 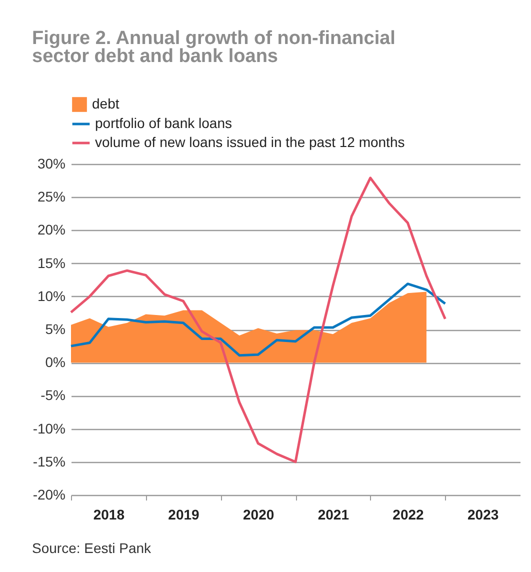 What do you see at coordinates (258, 514) in the screenshot?
I see `x-tick-label: 2020` at bounding box center [258, 514].